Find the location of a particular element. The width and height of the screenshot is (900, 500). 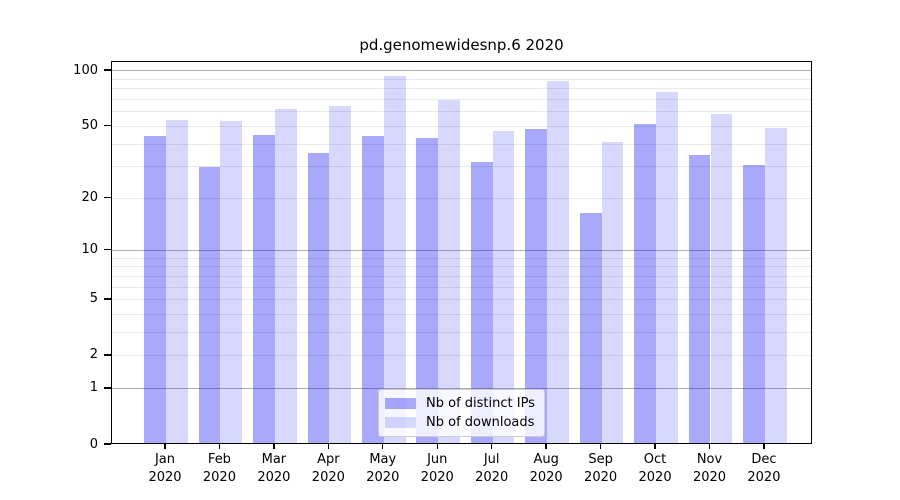

y-tick-label: 20 is located at coordinates (89, 197).